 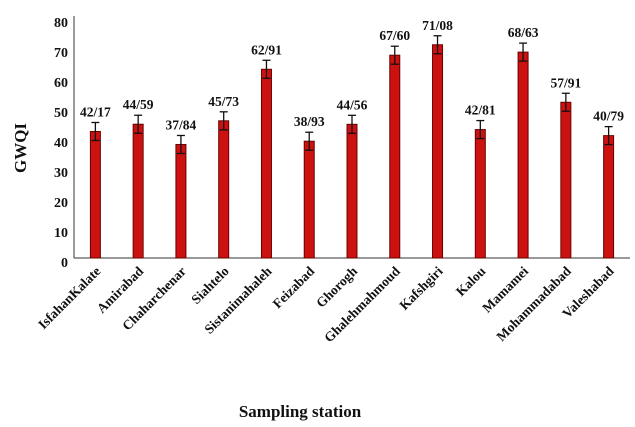 What do you see at coordinates (61, 83) in the screenshot?
I see `y-tick-label: 60` at bounding box center [61, 83].